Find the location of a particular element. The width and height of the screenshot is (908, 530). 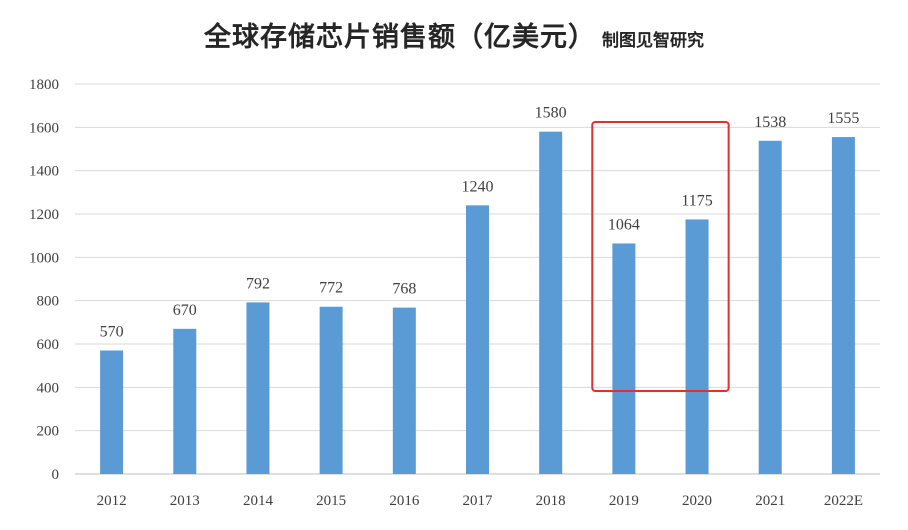

chart-title-main: 全球存储芯片销售额（亿美元） is located at coordinates (400, 37).